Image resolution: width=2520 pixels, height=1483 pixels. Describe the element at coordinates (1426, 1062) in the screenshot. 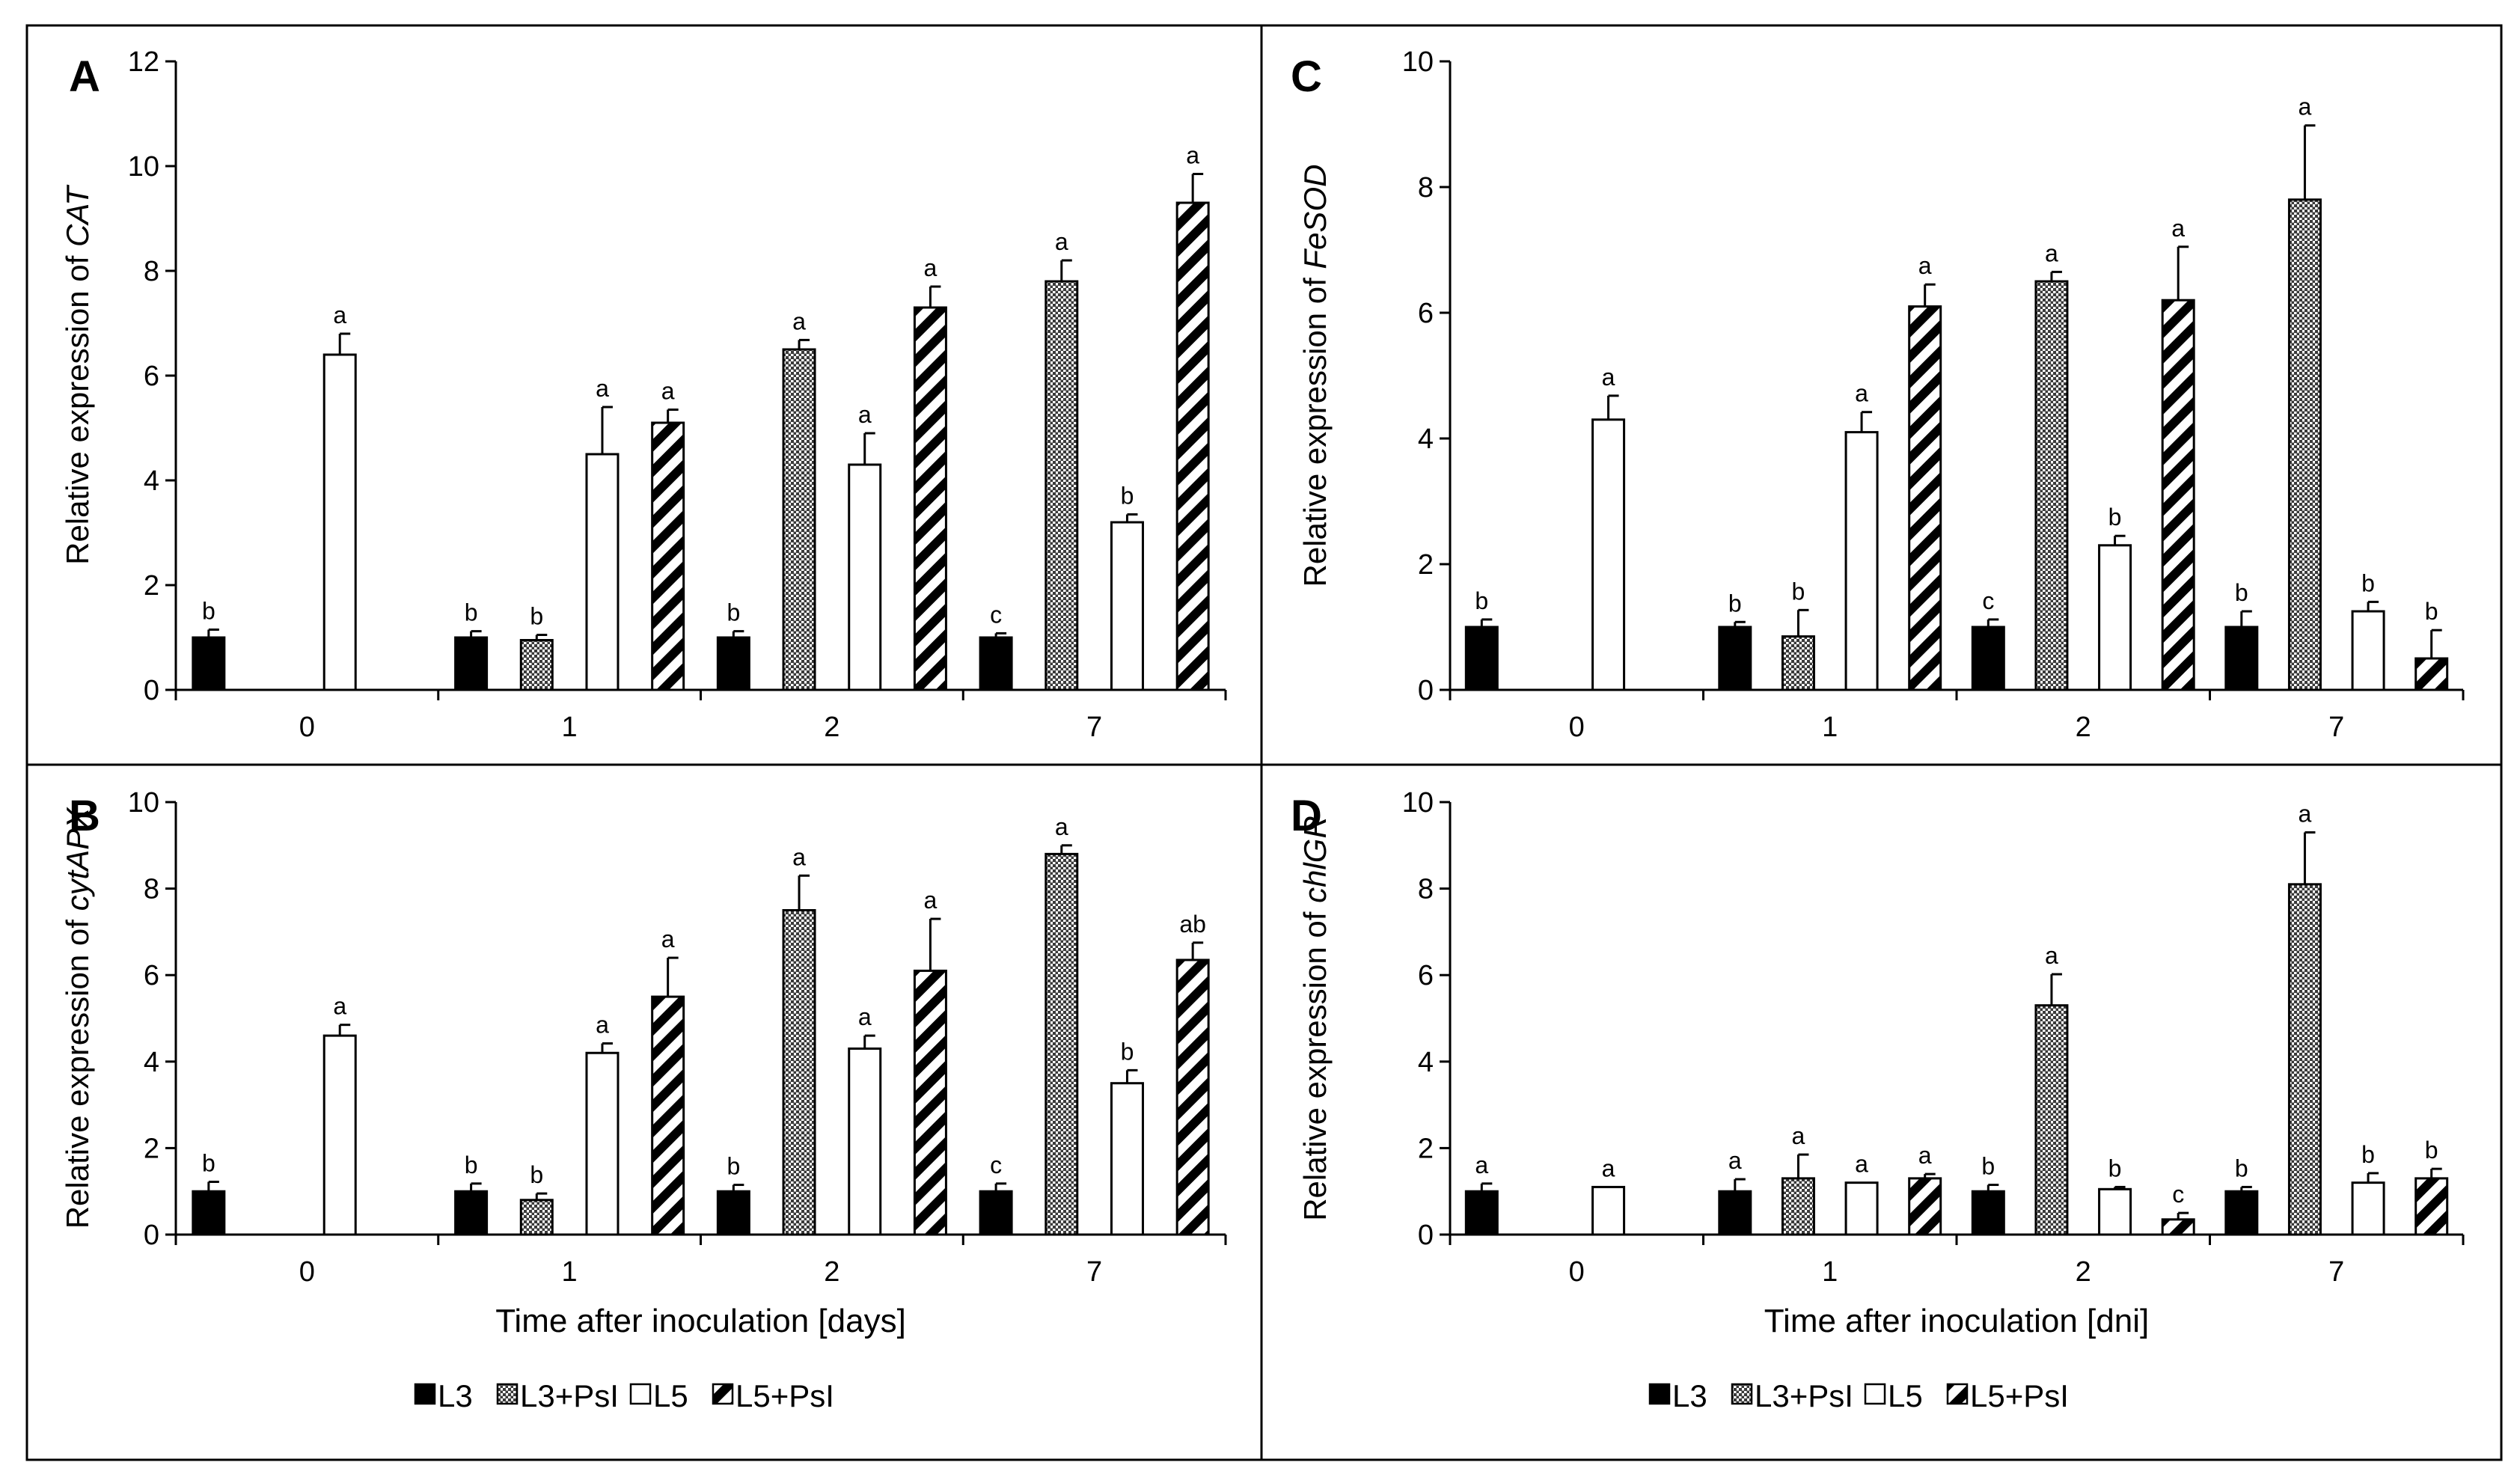

I see `y-tick-label: 4` at that location.